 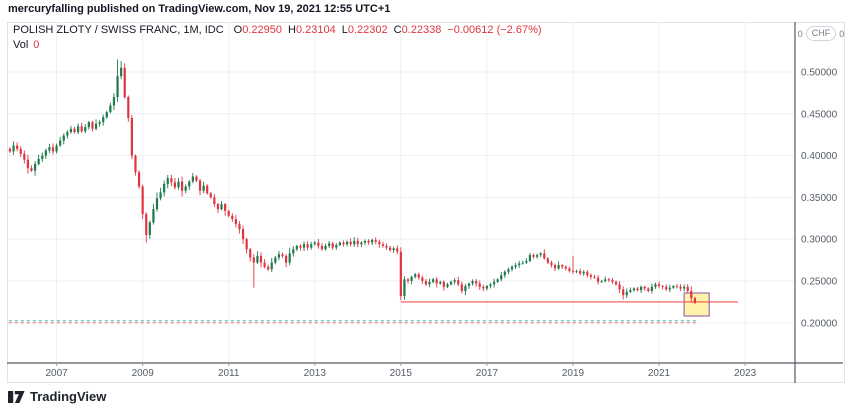 What do you see at coordinates (819, 240) in the screenshot?
I see `svg-text: 0.30000` at bounding box center [819, 240].